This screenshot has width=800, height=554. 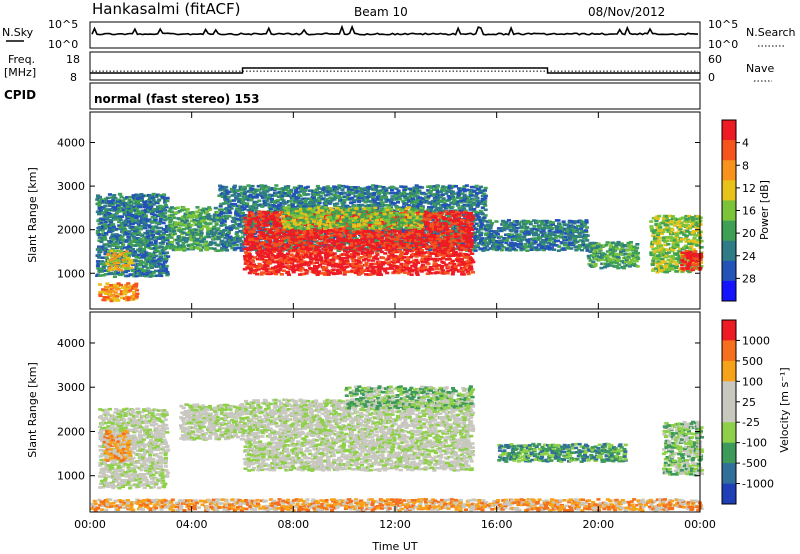 I want to click on nsky-trace, so click(x=394, y=30).